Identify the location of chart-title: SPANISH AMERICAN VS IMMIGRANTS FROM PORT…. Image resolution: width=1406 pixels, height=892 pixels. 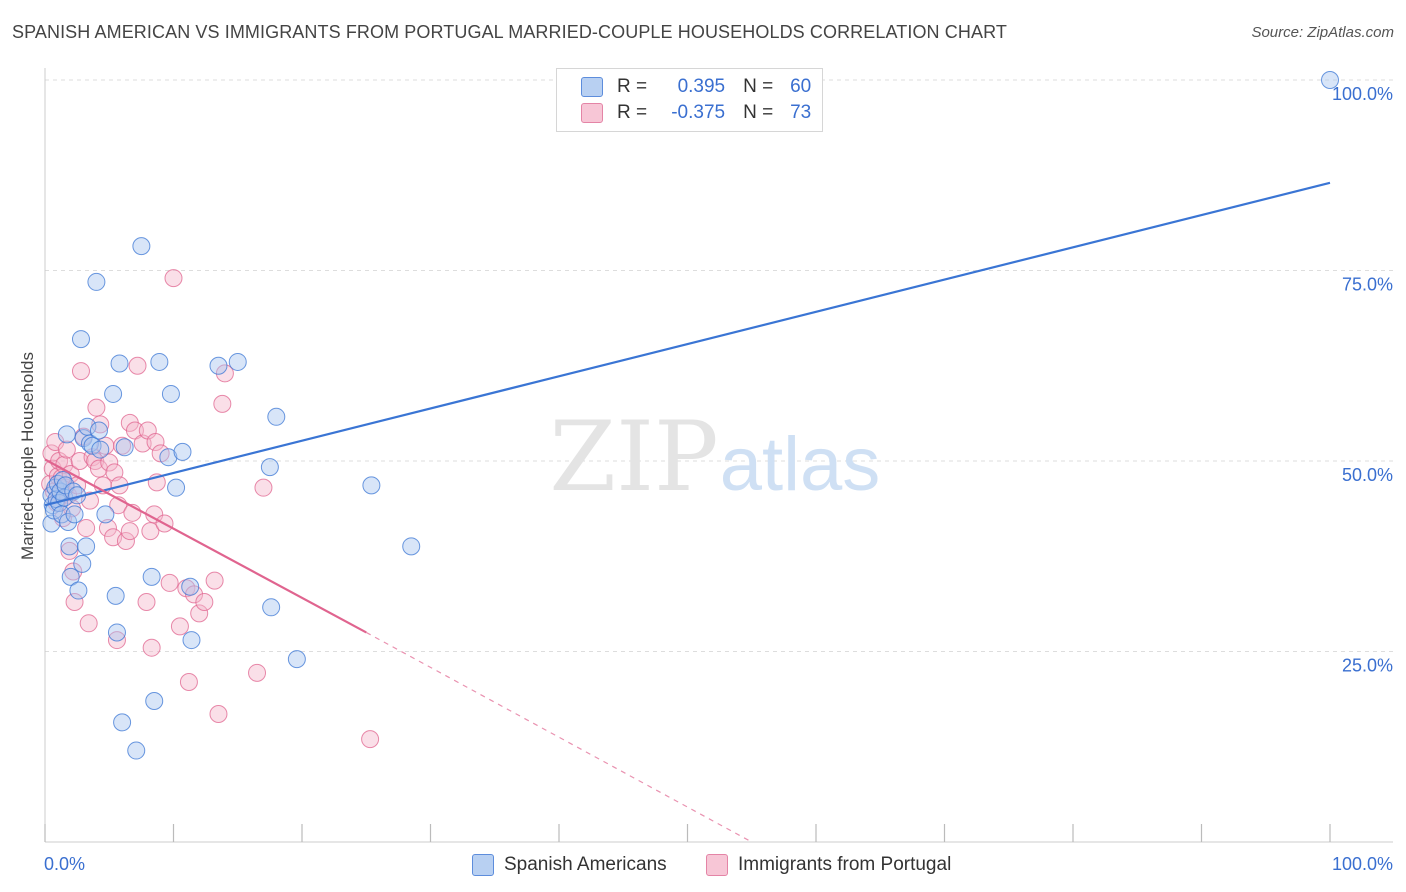
(509, 32).